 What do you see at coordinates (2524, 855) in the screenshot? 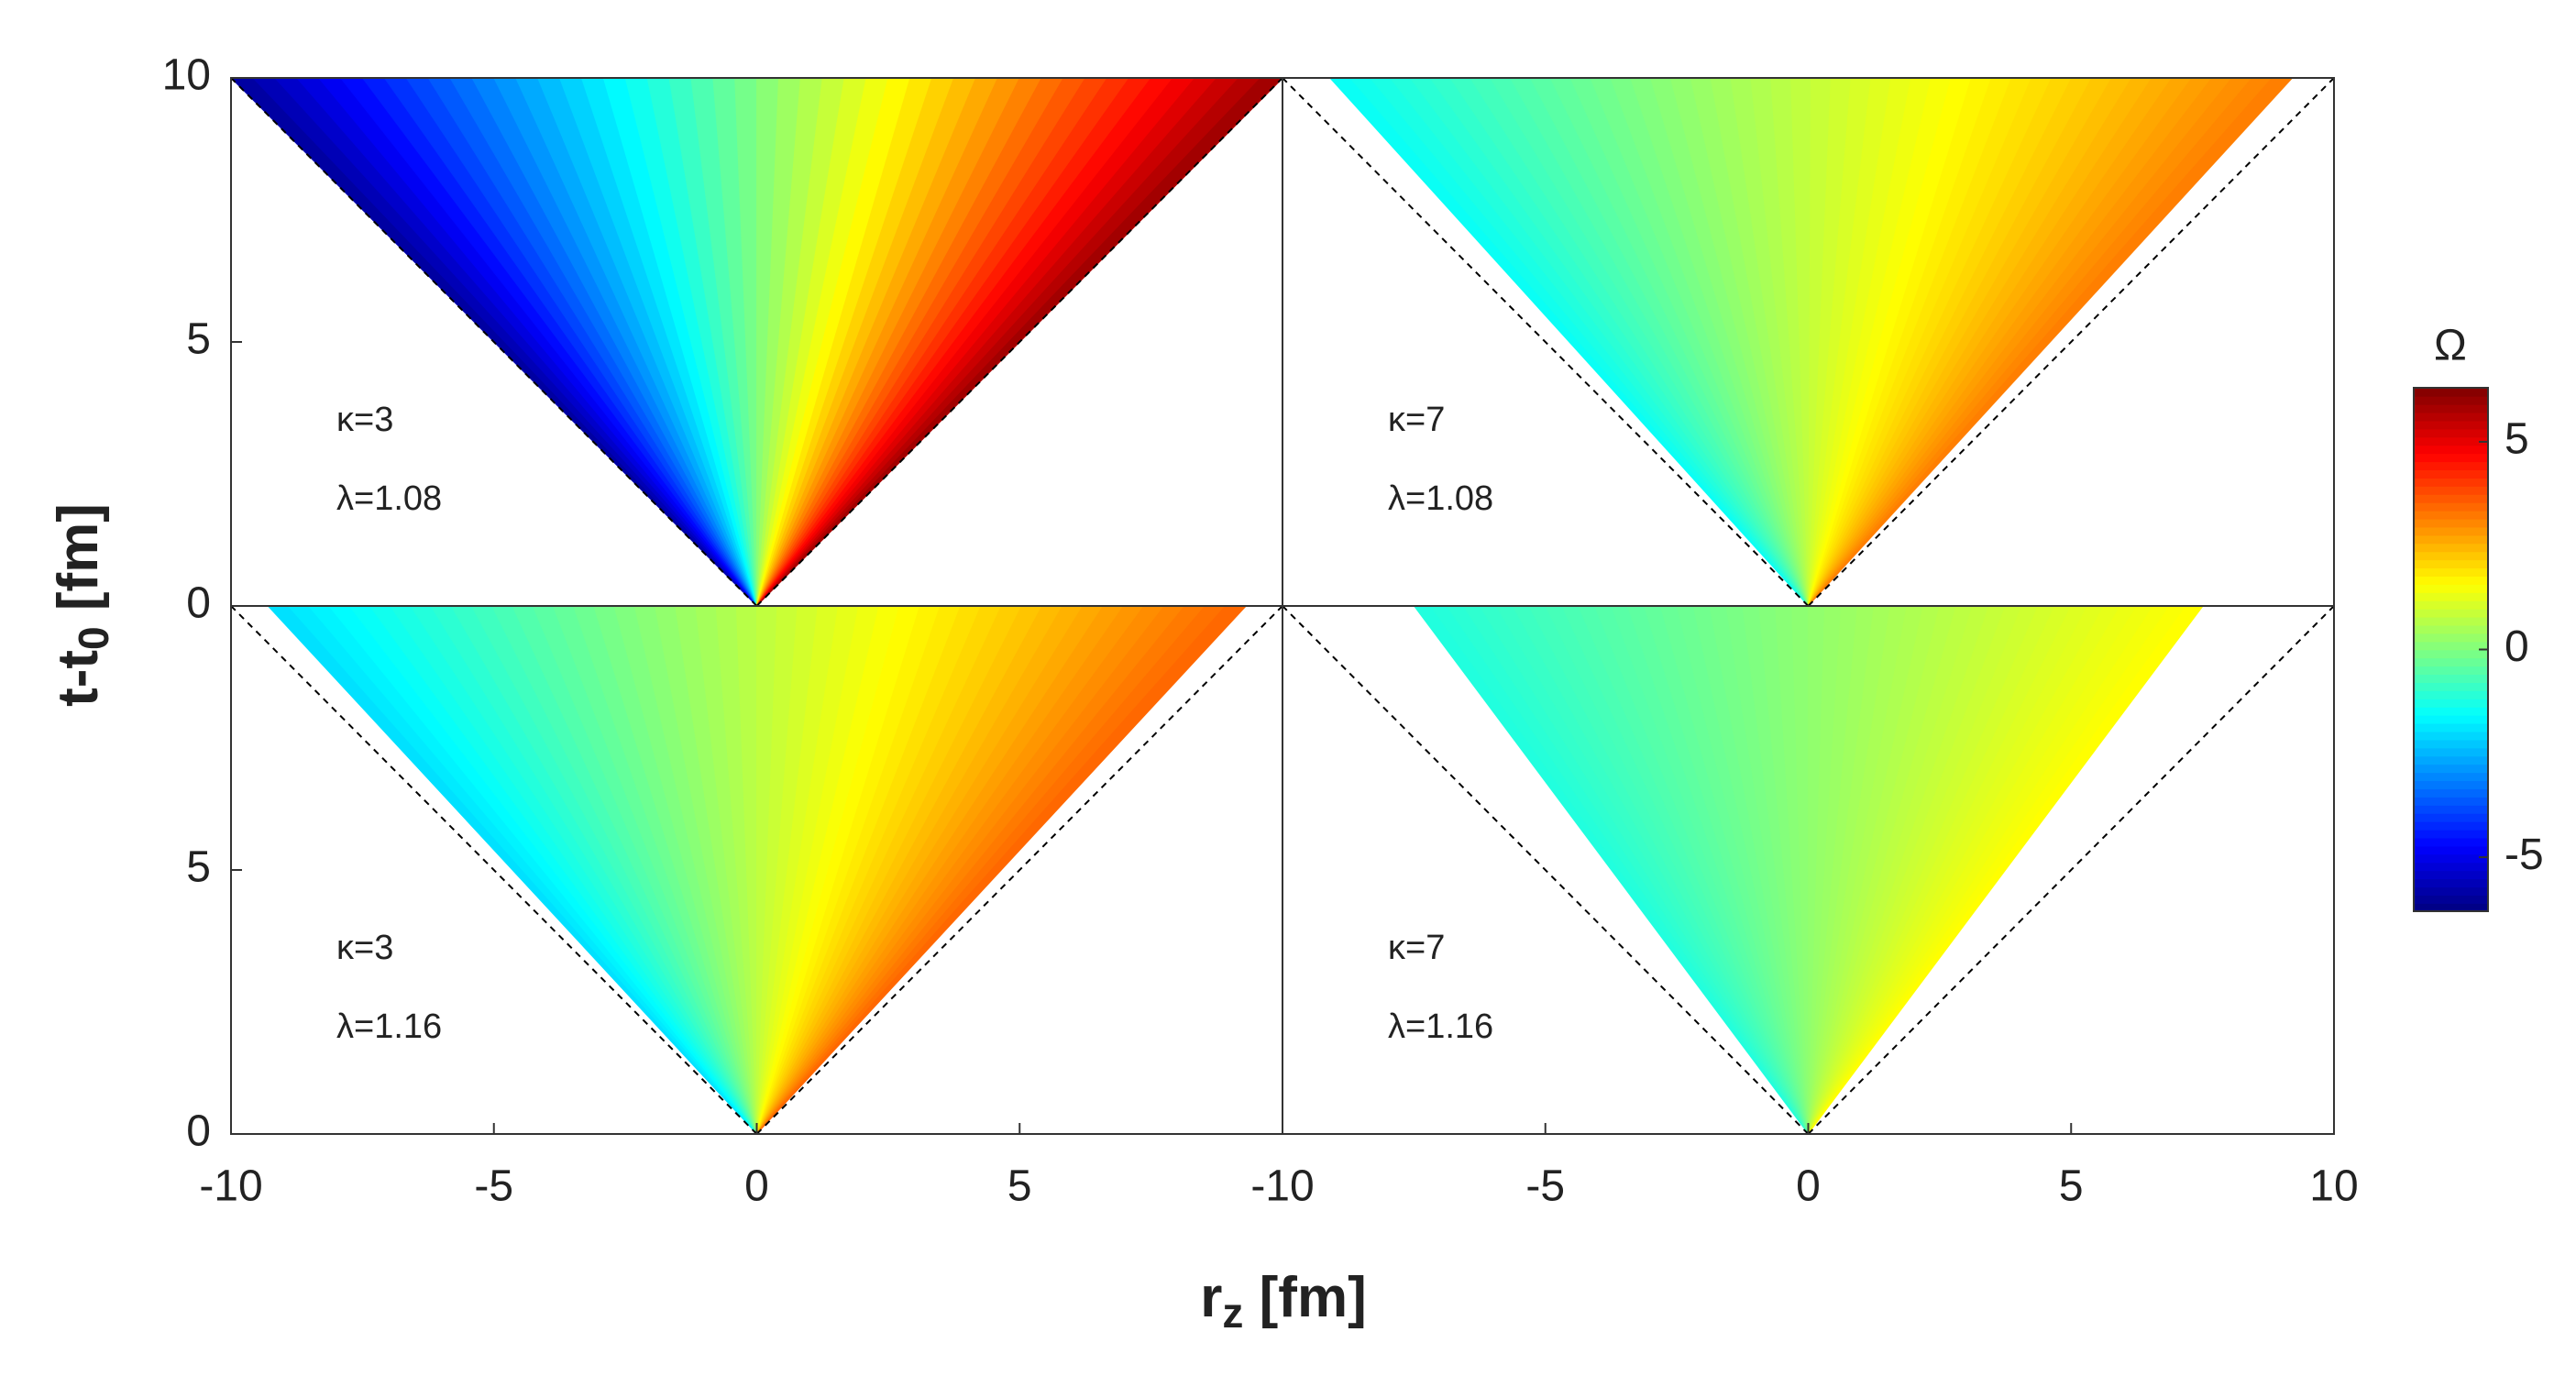
I see `colorbar-tick-label: -5` at bounding box center [2524, 855].